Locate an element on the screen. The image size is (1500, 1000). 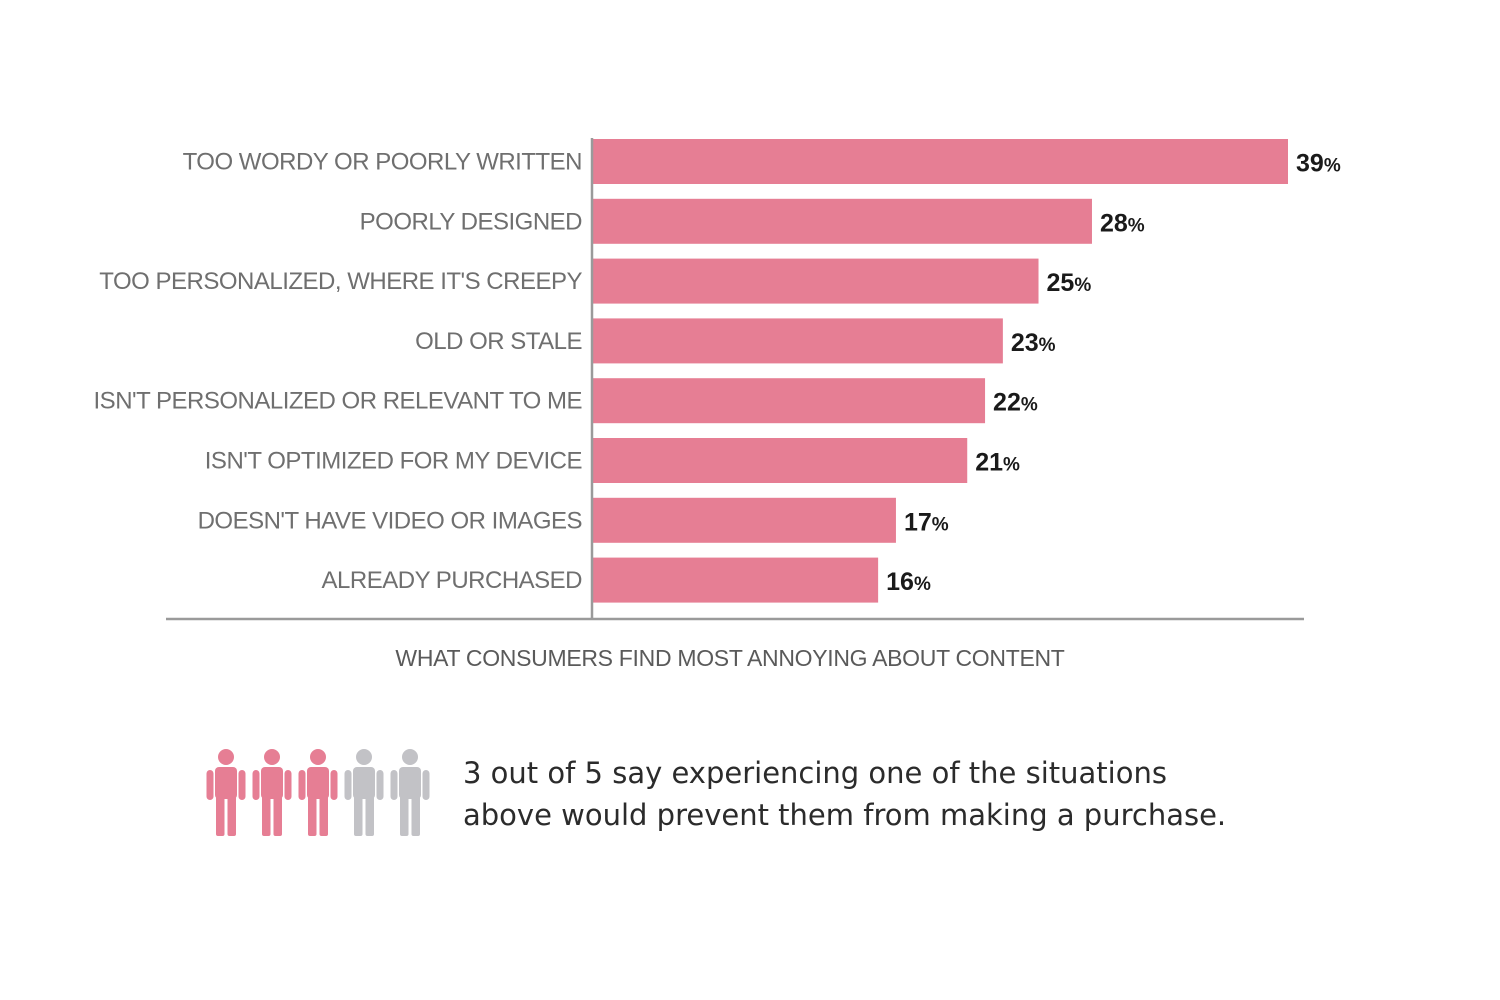
value-label: 22% is located at coordinates (1015, 403).